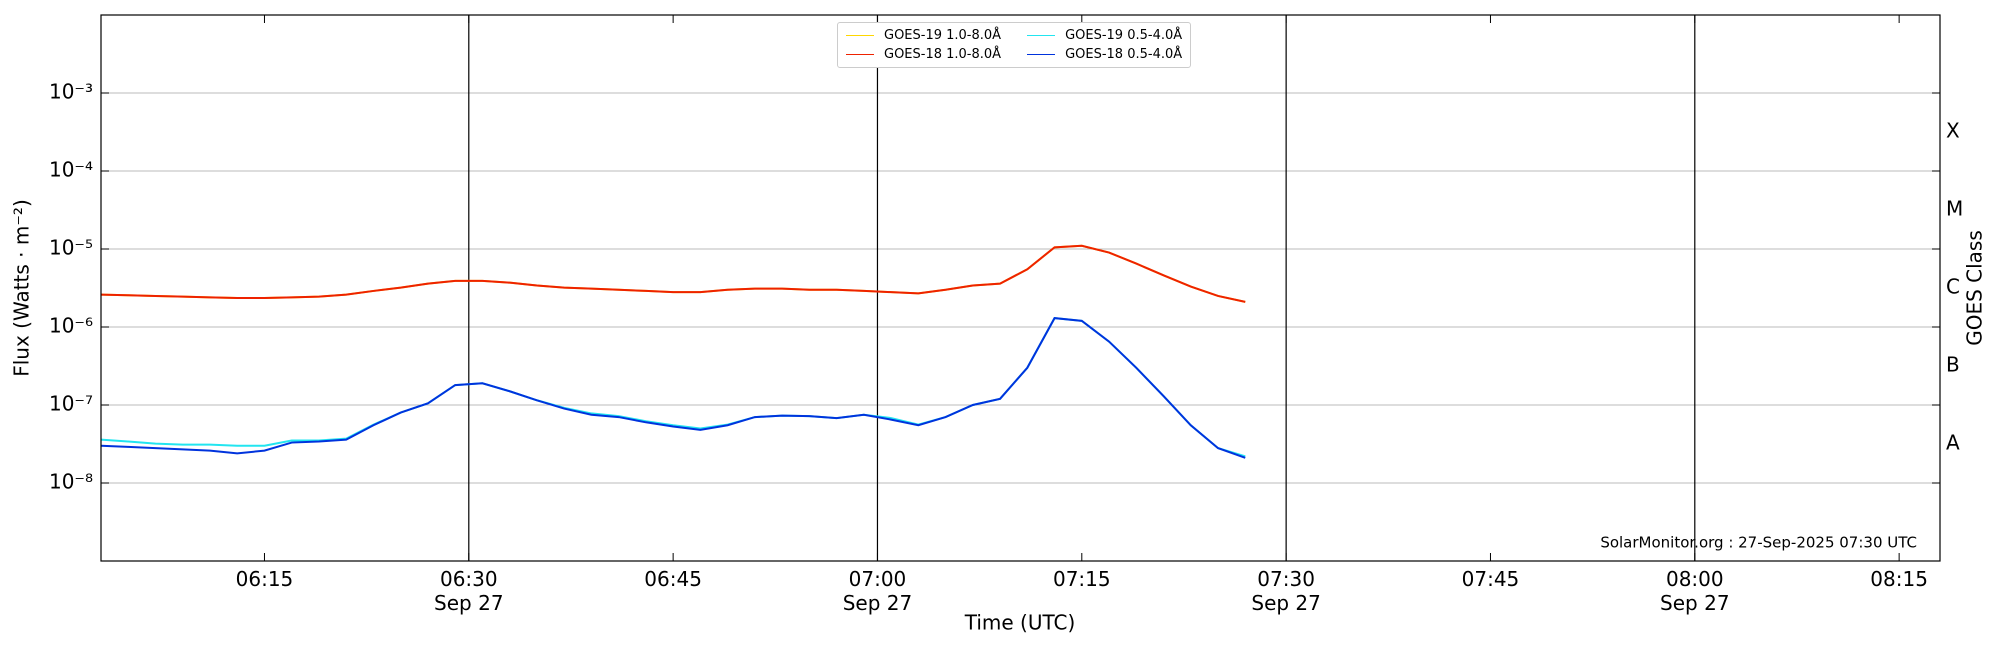 Image resolution: width=2000 pixels, height=650 pixels. I want to click on legend-item: GOES-19 0.5-4.0Å, so click(1104, 35).